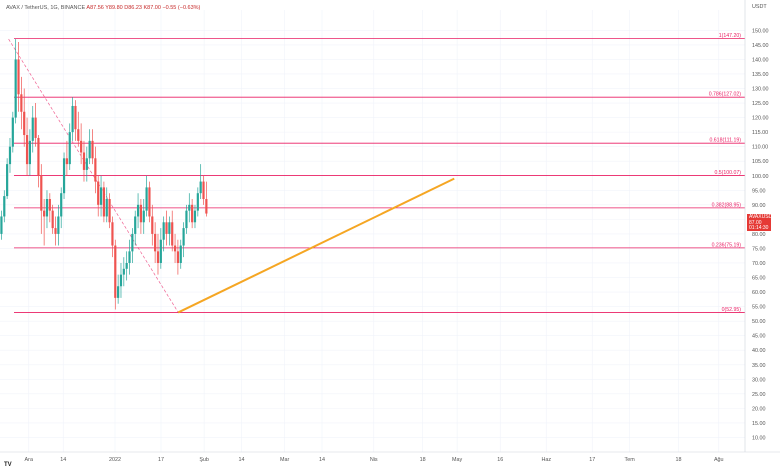 This screenshot has height=470, width=780. What do you see at coordinates (759, 206) in the screenshot?
I see `y-tick-label: 90.00` at bounding box center [759, 206].